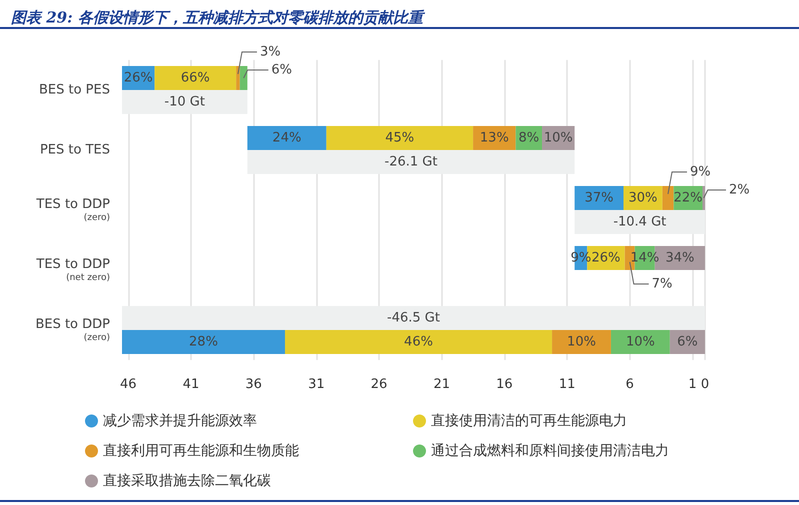  I want to click on chart-title: 图表 29: 各假设情形下，五种减排方式对零碳排放的贡献比重, so click(218, 17).